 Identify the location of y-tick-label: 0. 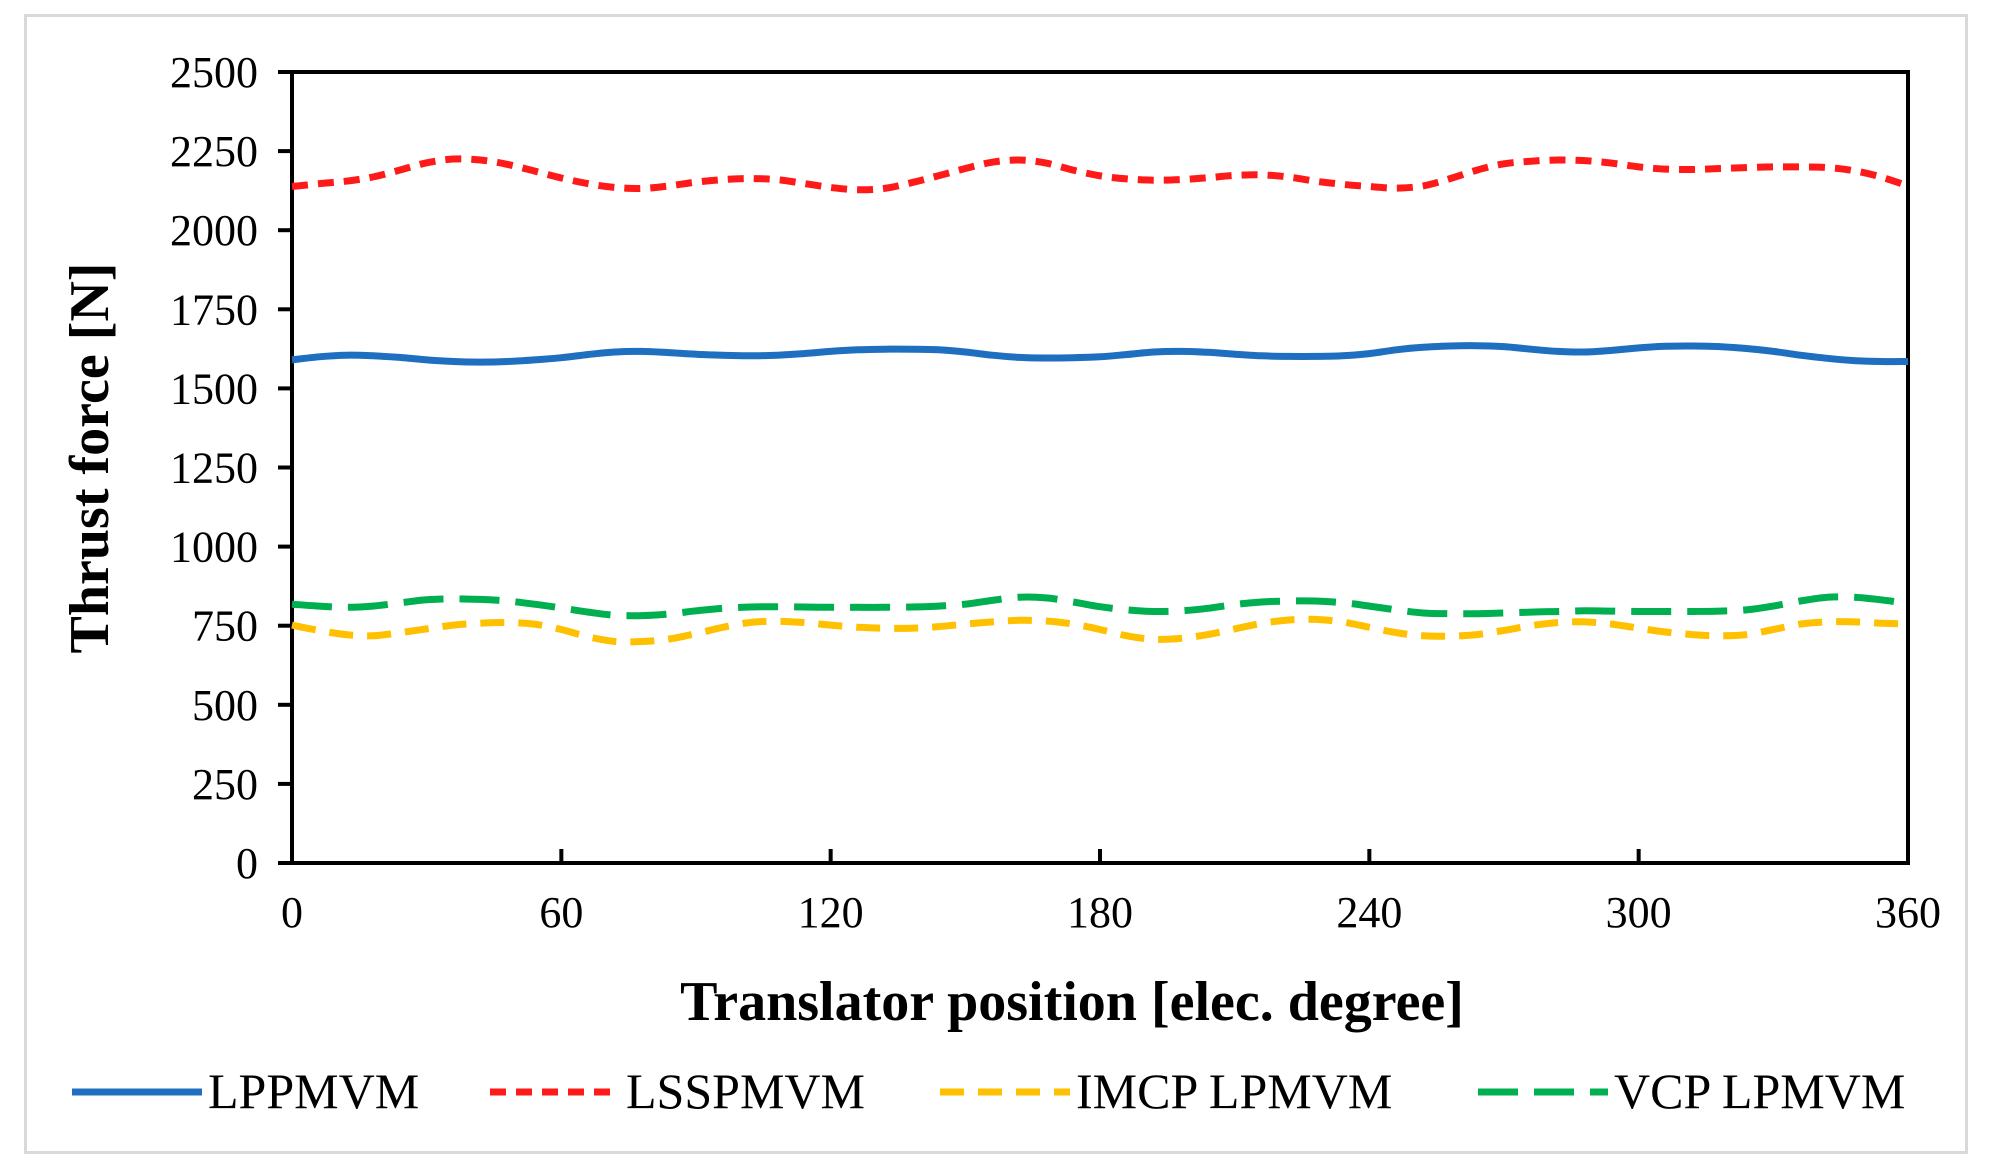
(247, 863).